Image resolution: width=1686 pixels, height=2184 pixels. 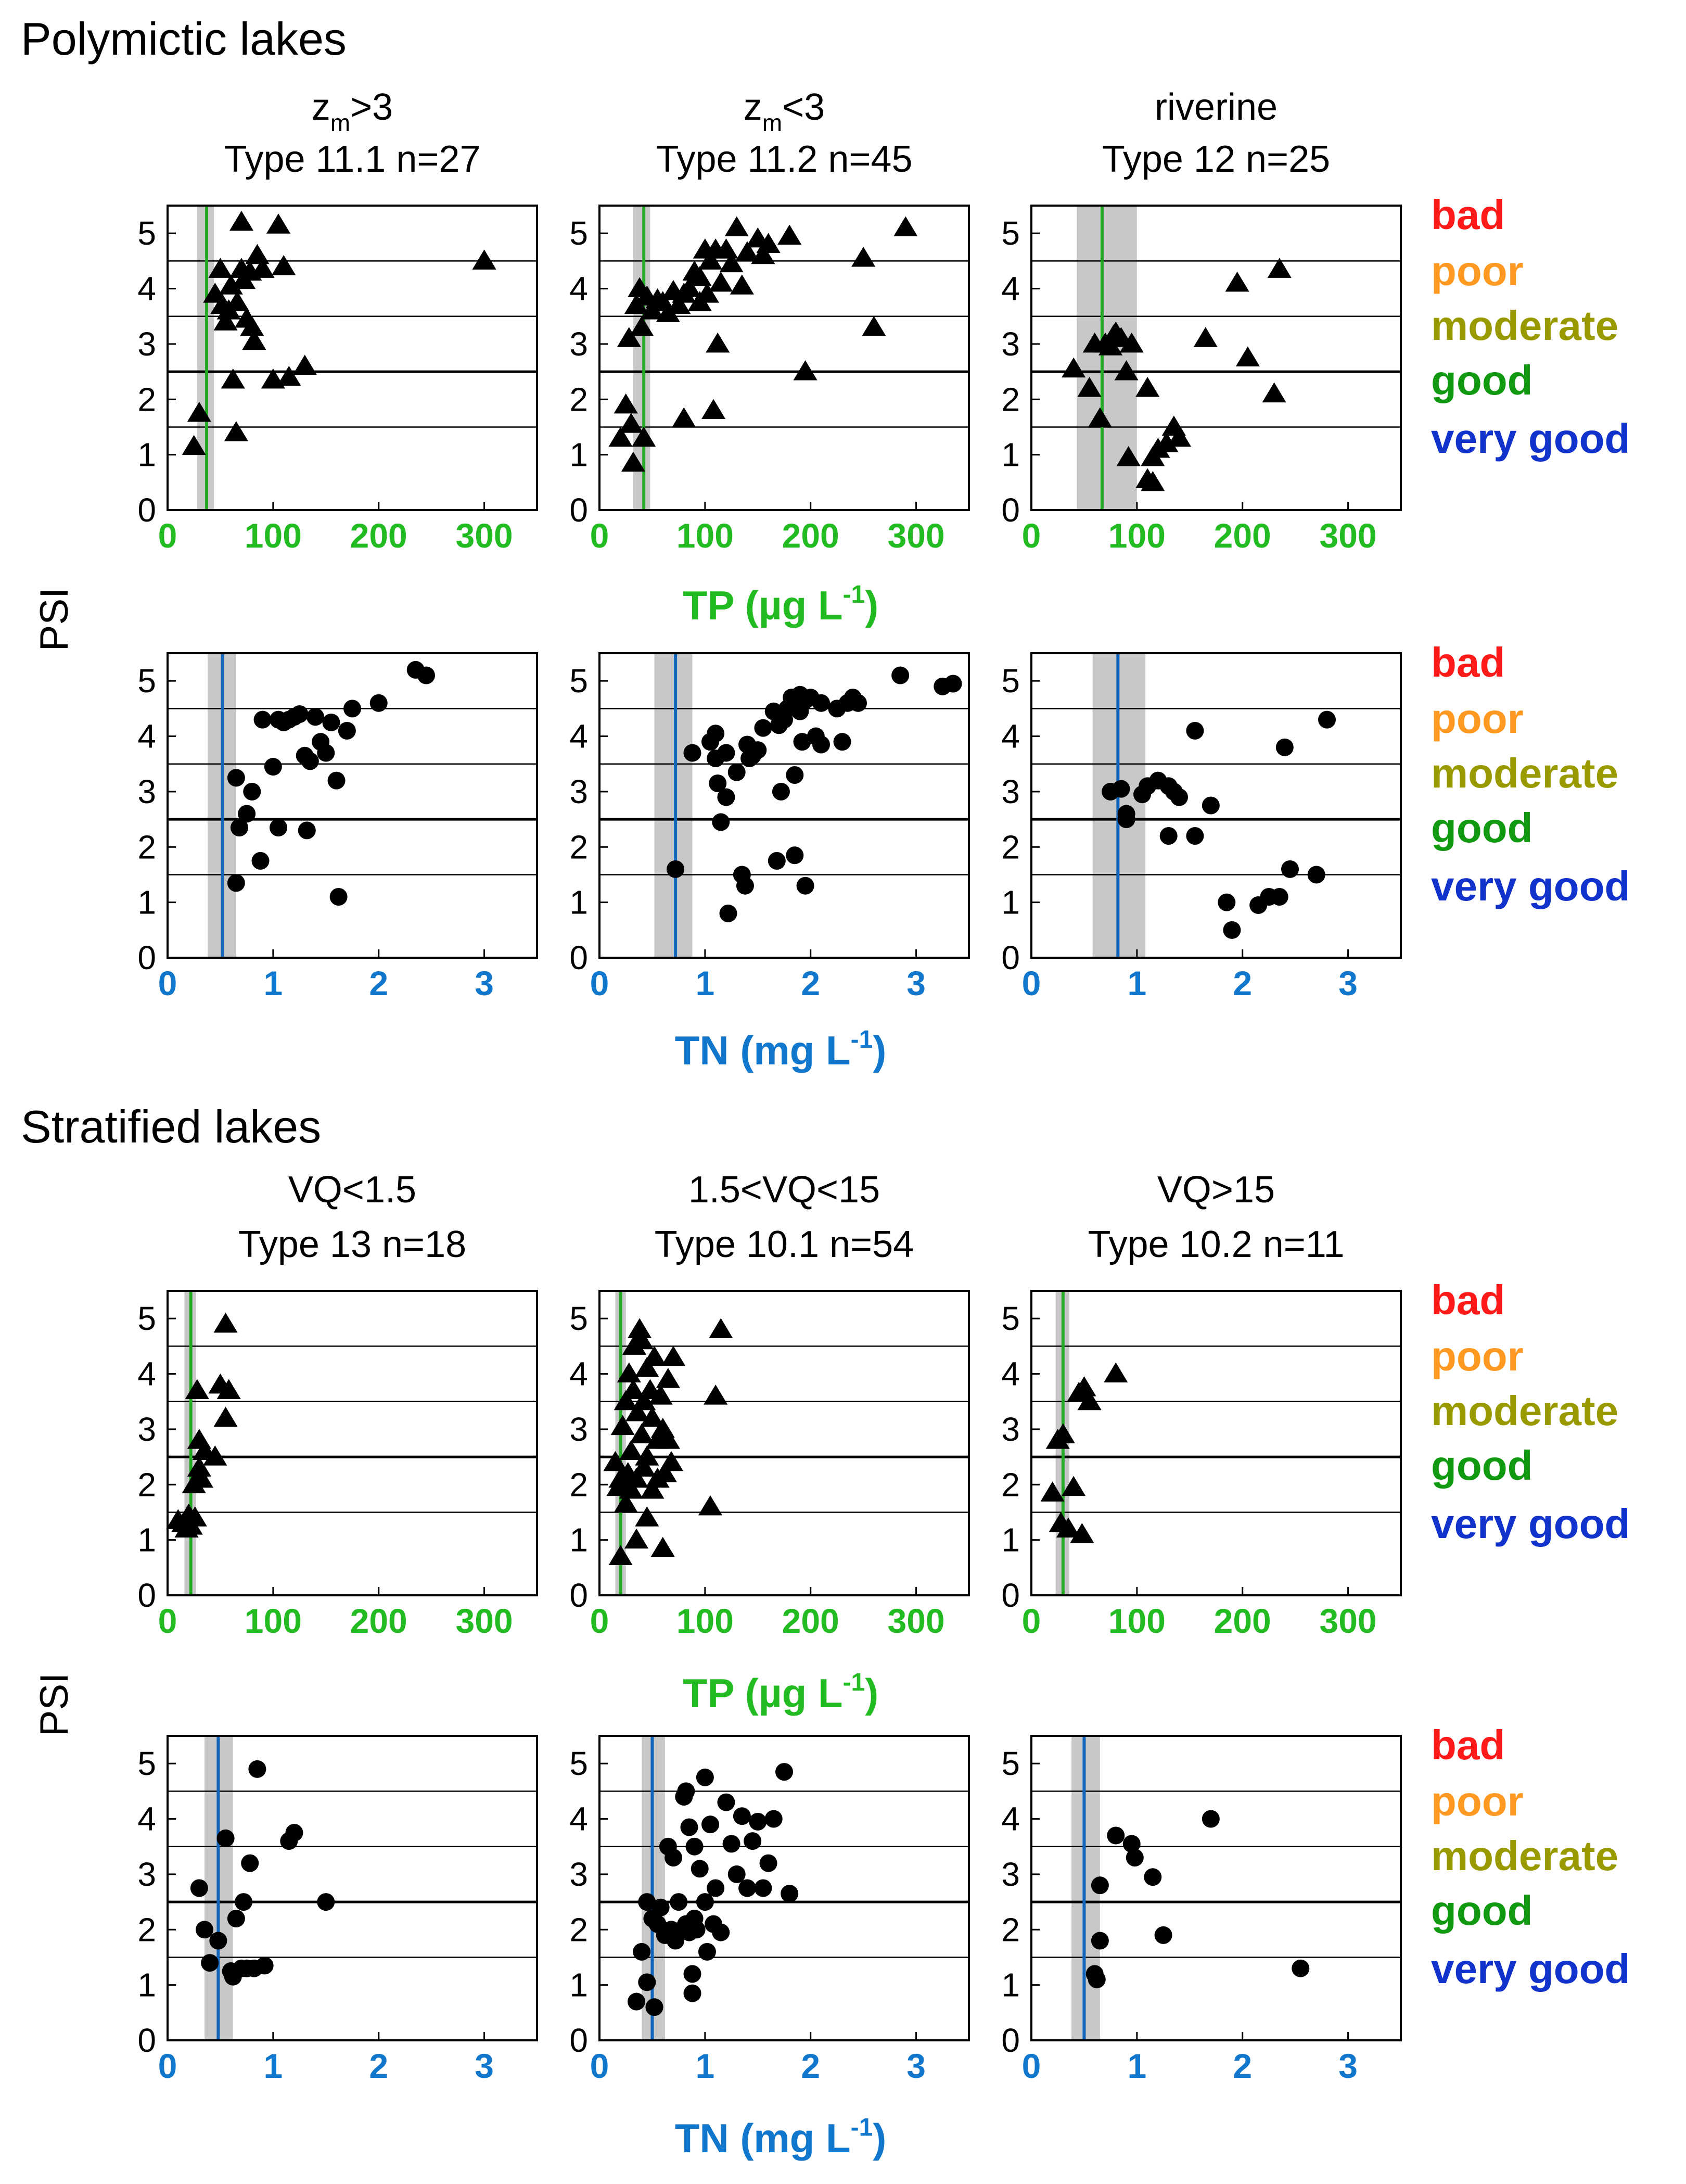 I want to click on status-label-very-good: very good, so click(x=1530, y=1969).